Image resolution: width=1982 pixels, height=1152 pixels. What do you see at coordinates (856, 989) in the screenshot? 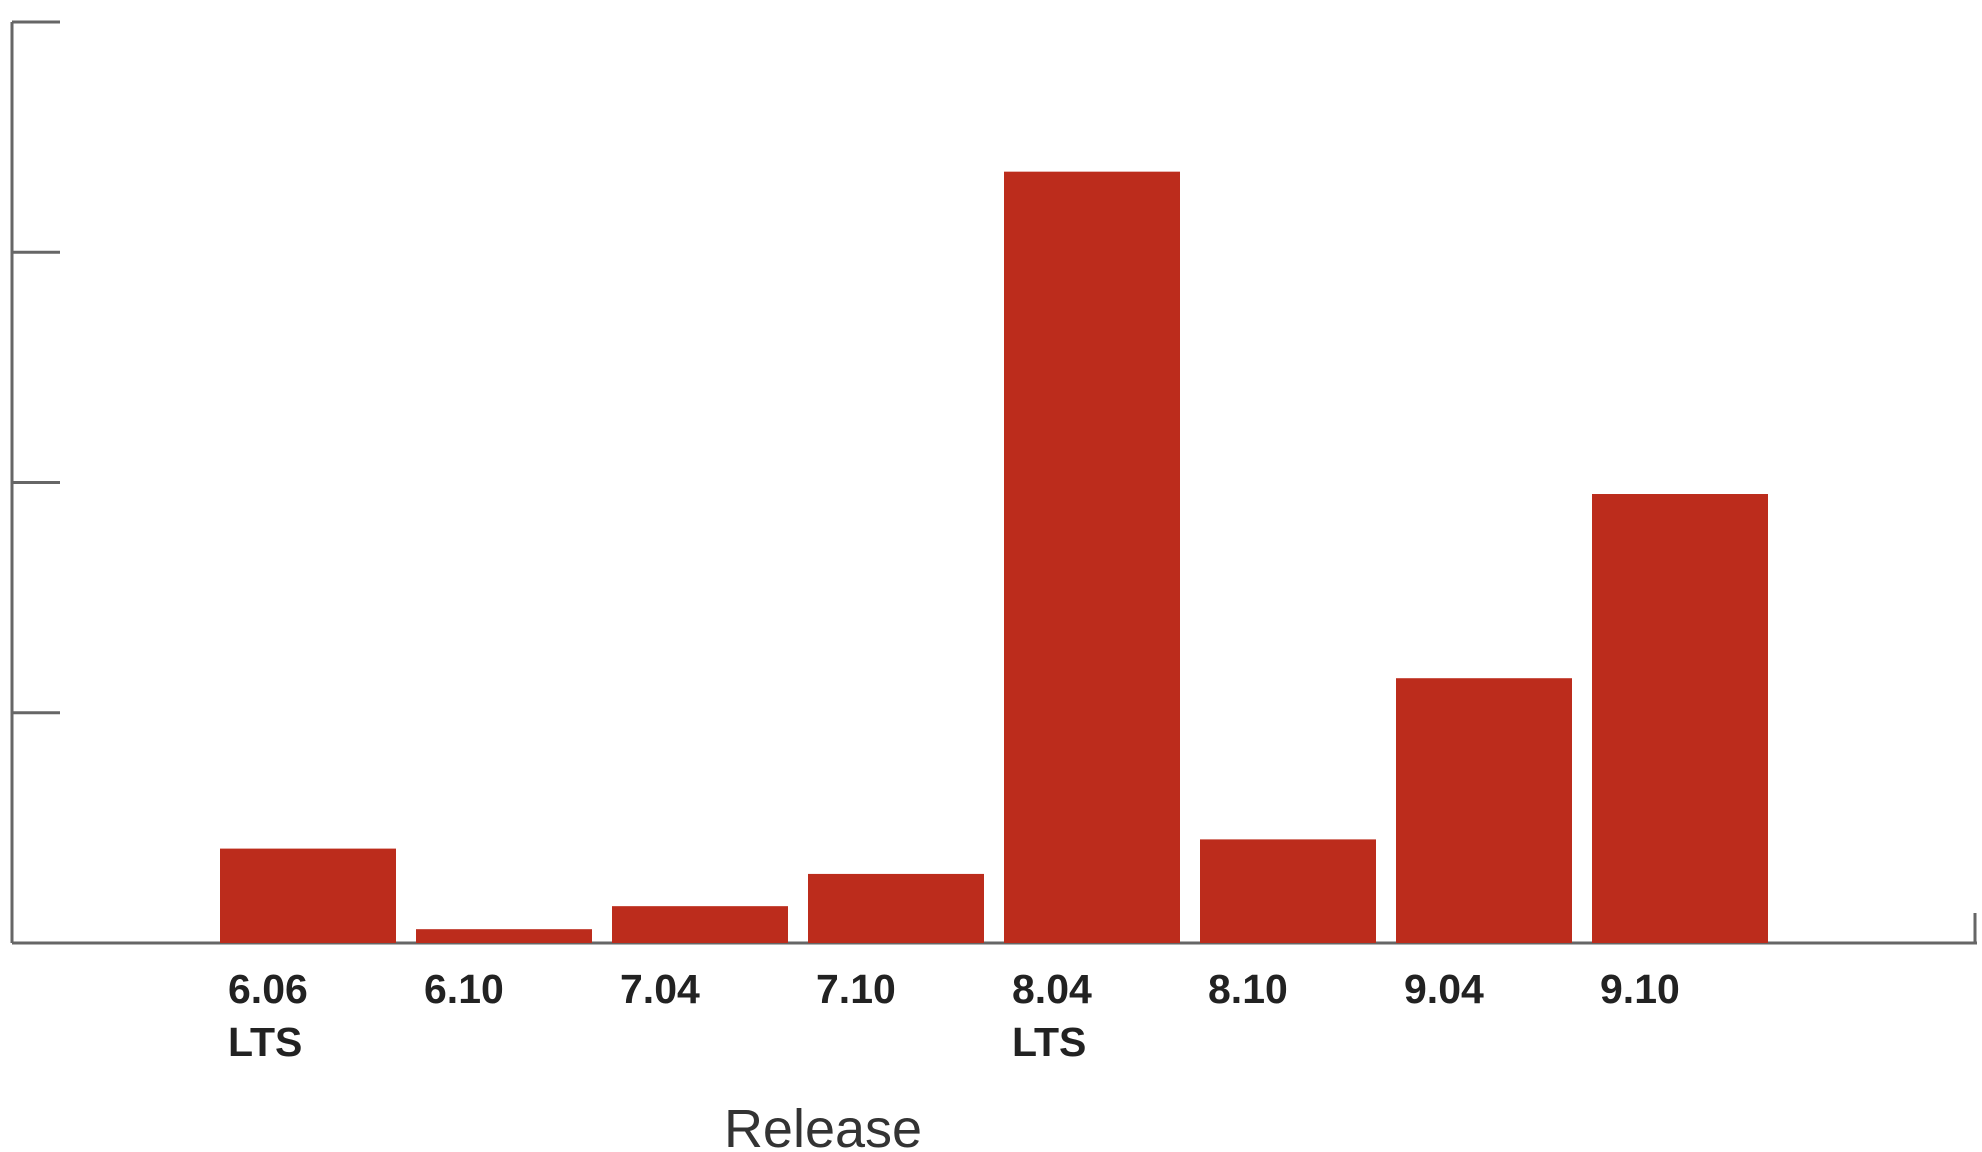
I see `x-tick-label-7-10: 7.10` at bounding box center [856, 989].